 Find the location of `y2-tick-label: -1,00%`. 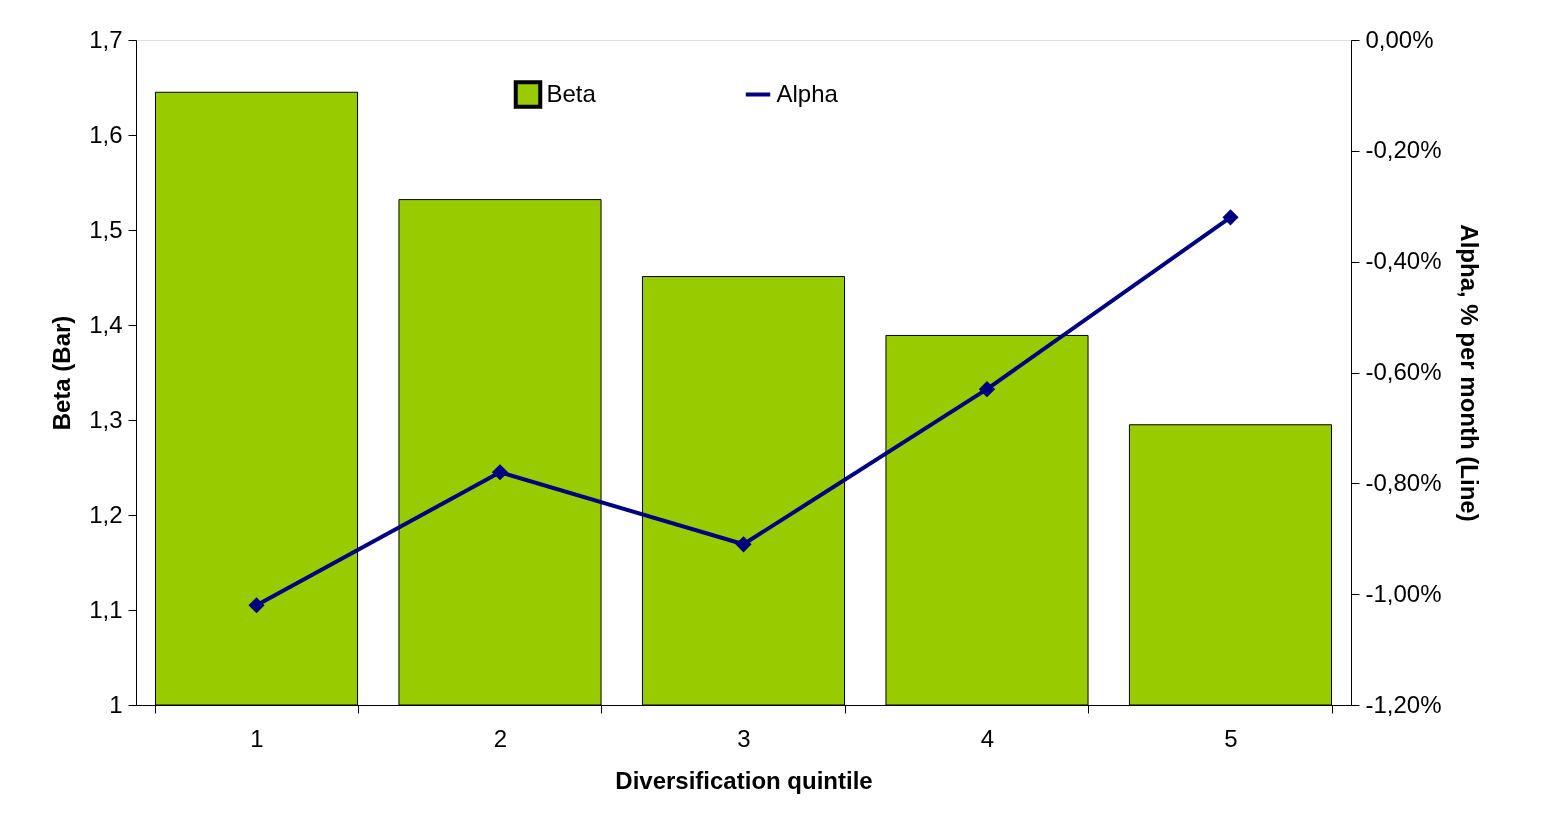

y2-tick-label: -1,00% is located at coordinates (1403, 593).